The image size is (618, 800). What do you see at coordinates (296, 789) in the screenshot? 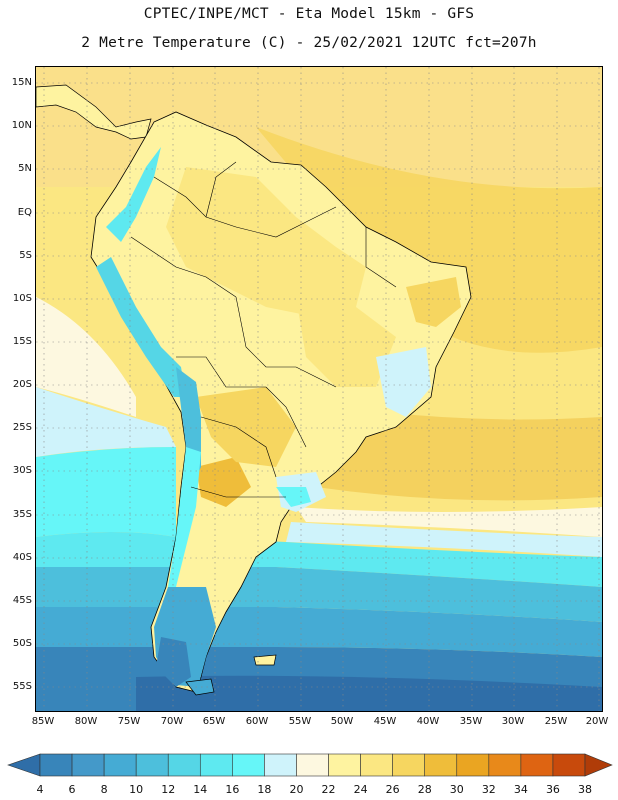
I see `colorbar-label: 20` at bounding box center [296, 789].